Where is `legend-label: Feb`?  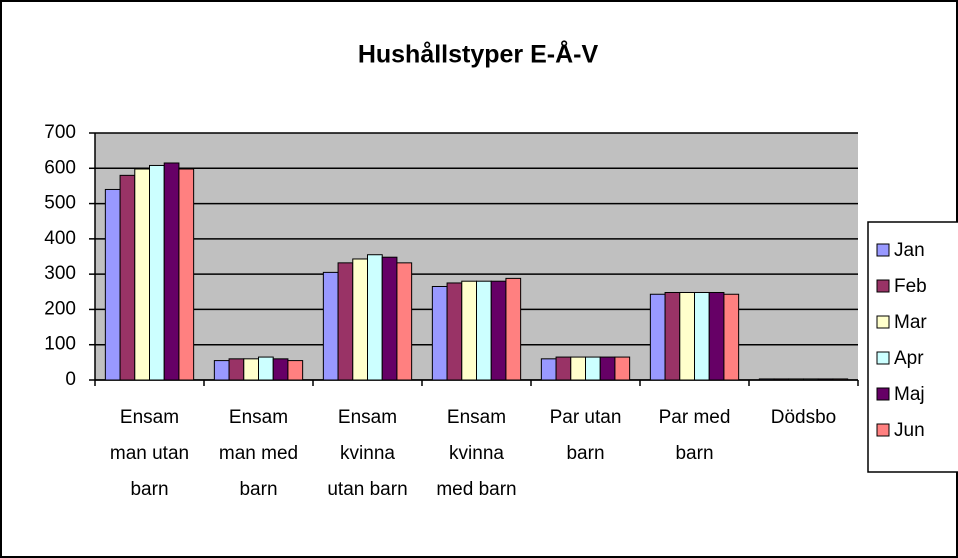
legend-label: Feb is located at coordinates (910, 286).